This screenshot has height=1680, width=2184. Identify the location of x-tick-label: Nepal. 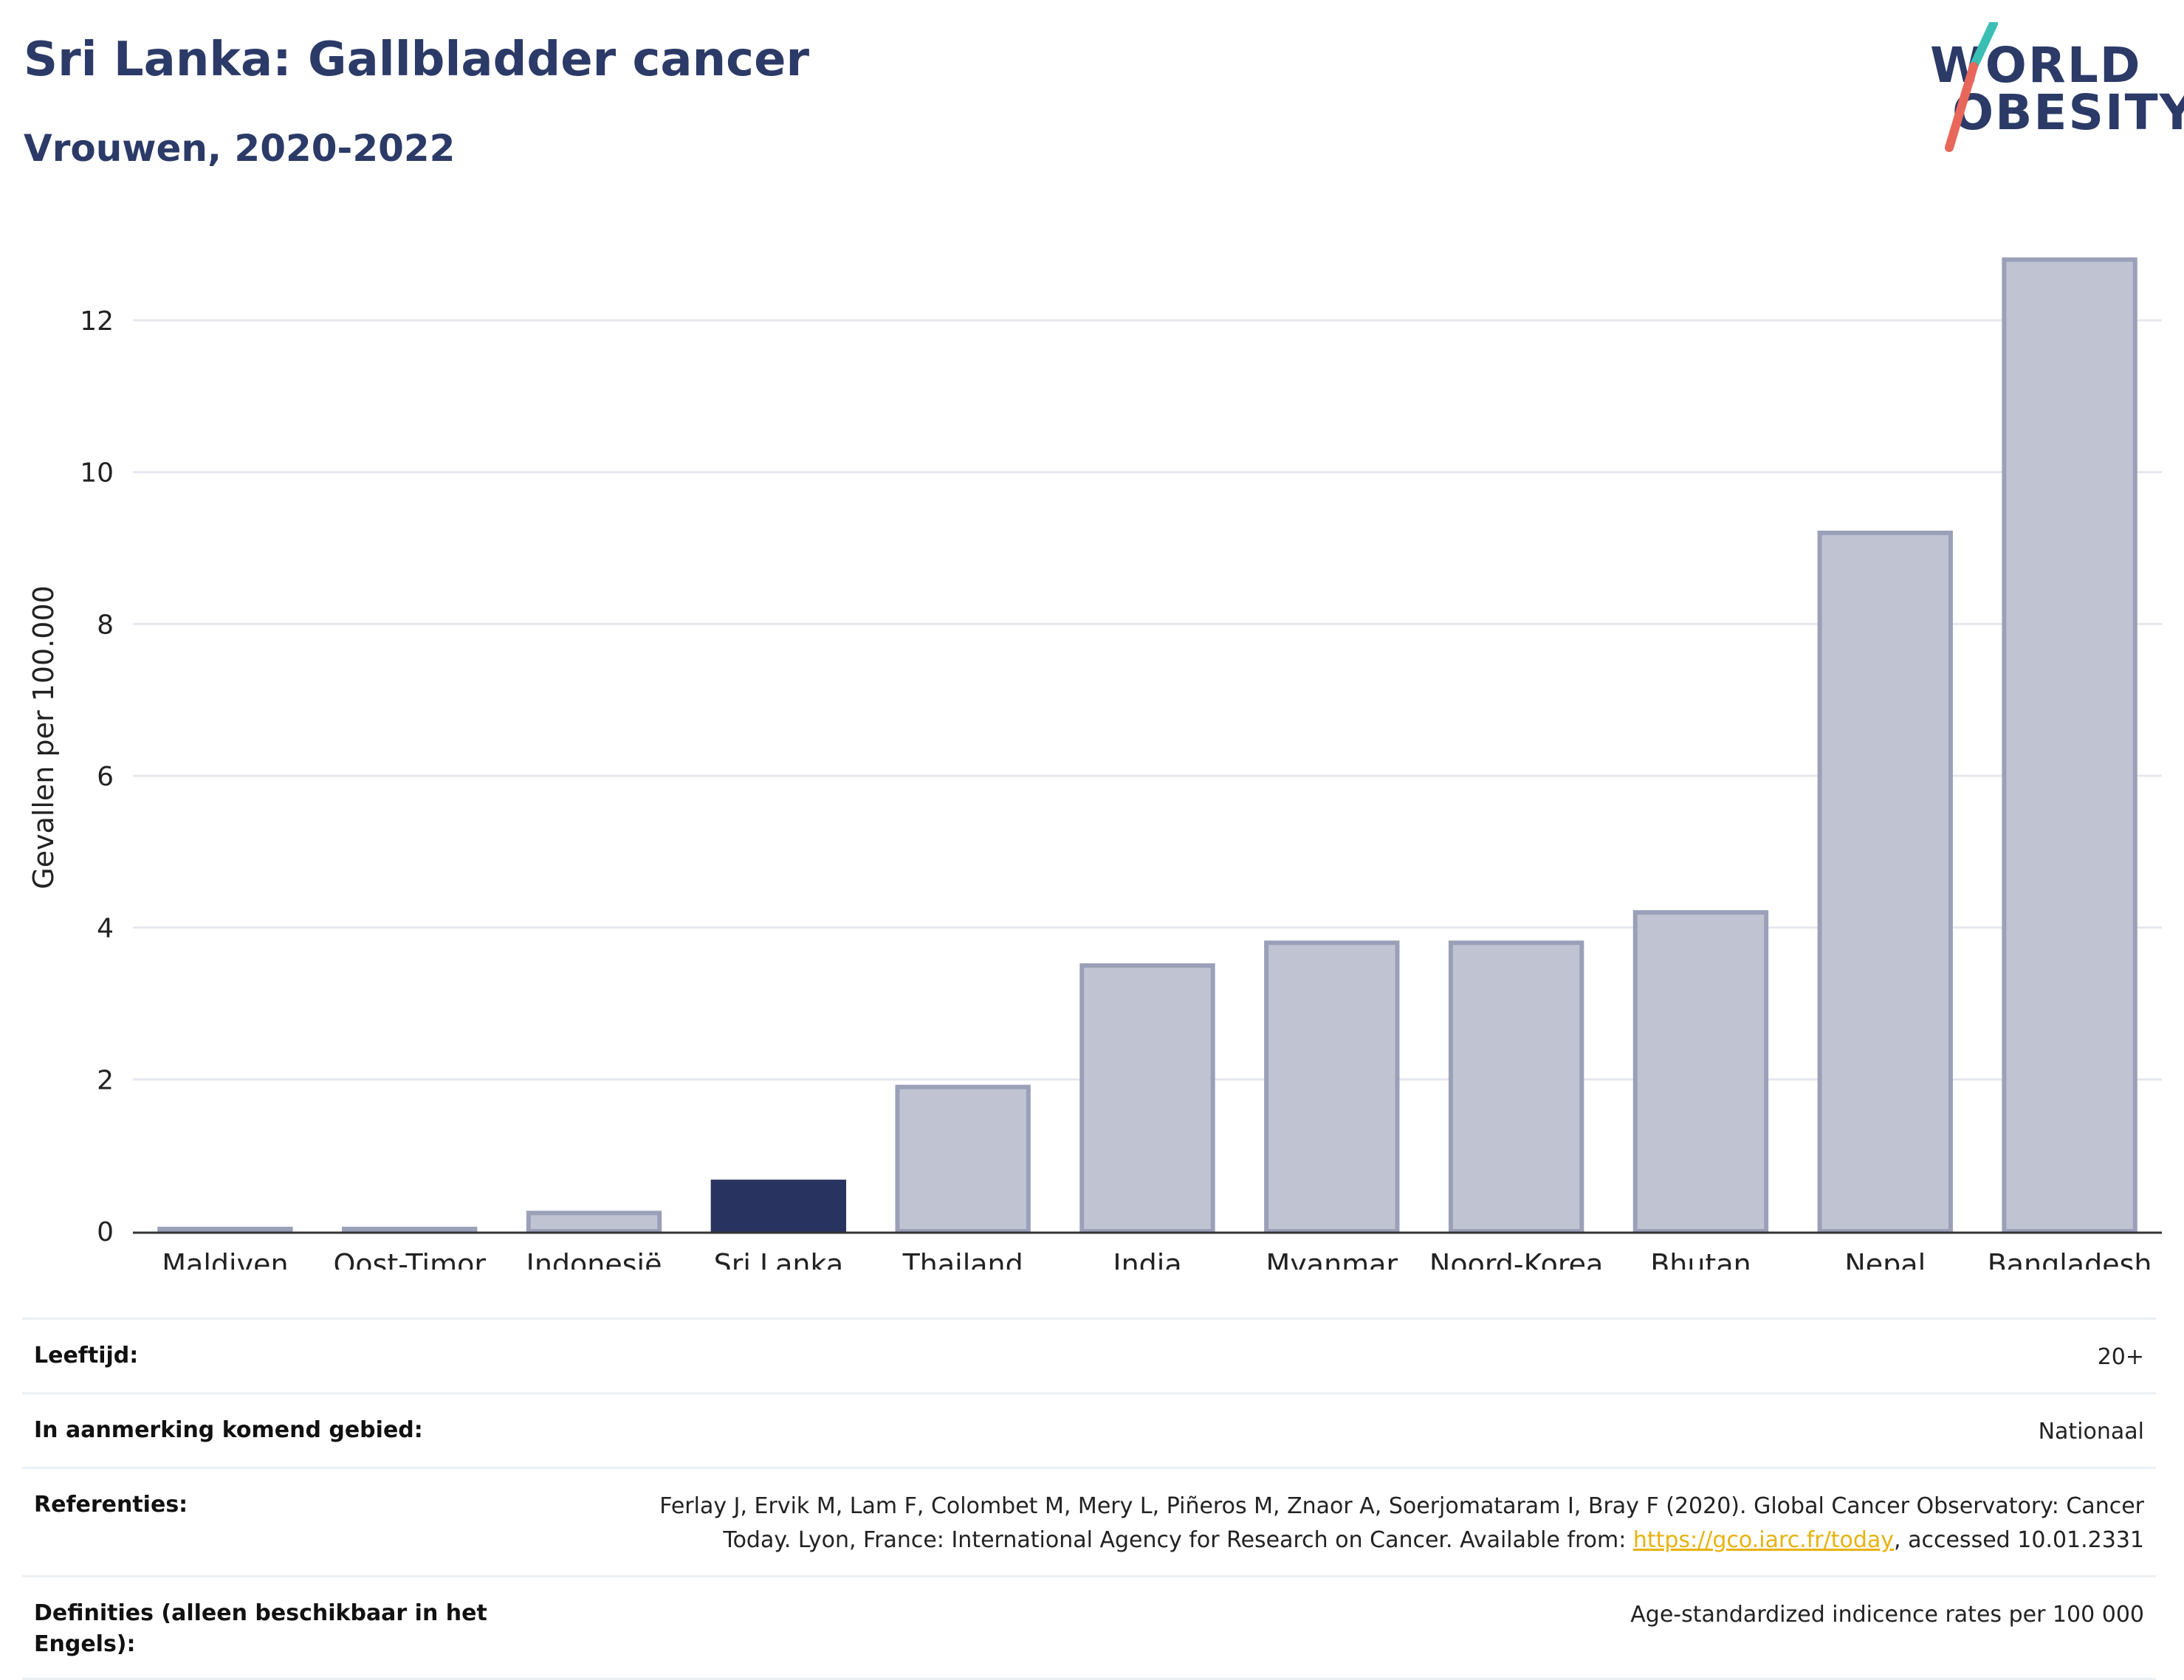
(1885, 1259).